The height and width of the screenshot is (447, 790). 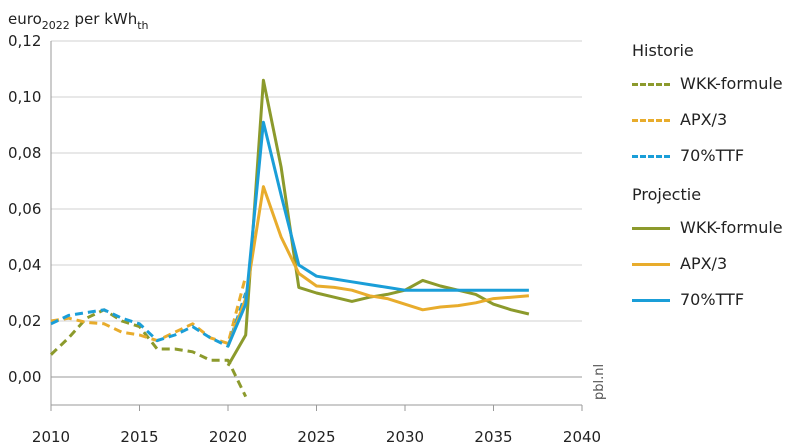 I want to click on unit-base: euro, so click(x=25, y=19).